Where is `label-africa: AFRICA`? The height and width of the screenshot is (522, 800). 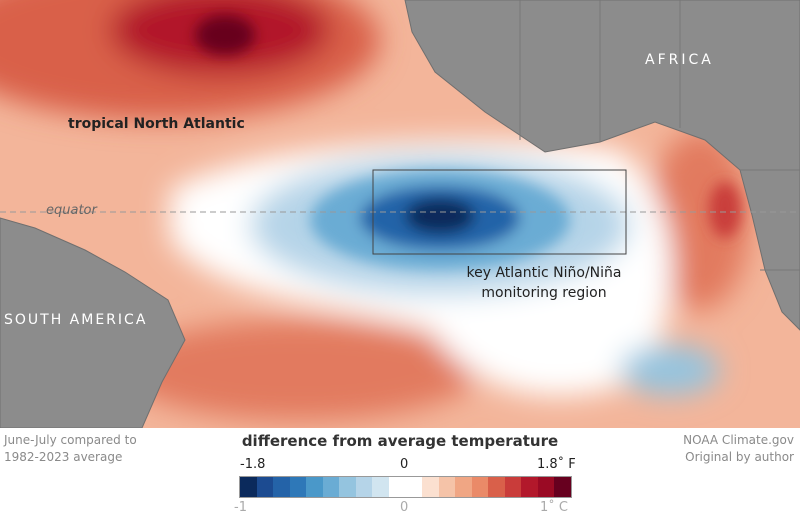 label-africa: AFRICA is located at coordinates (679, 60).